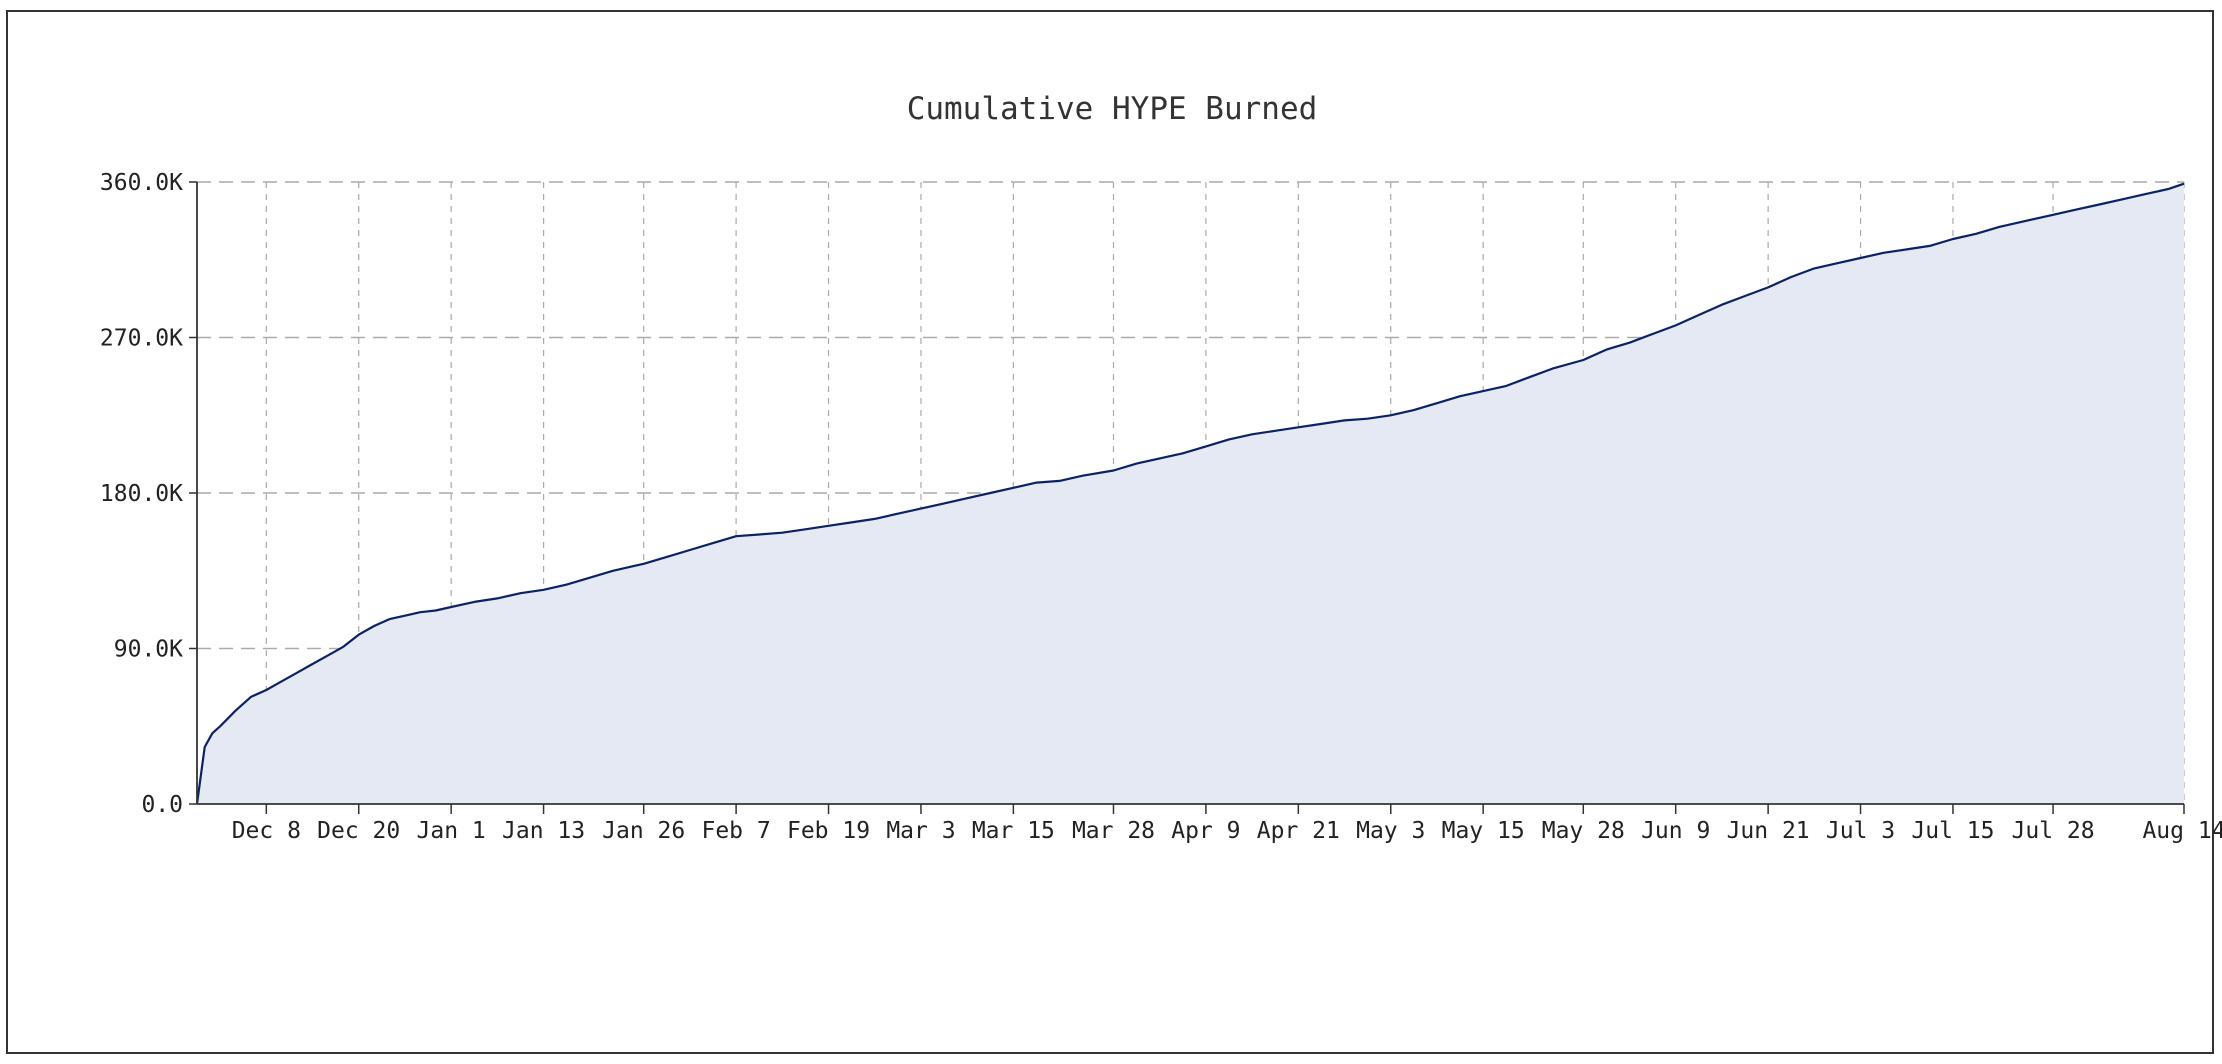 The width and height of the screenshot is (2222, 1064). I want to click on x-tick-label: Jan 1, so click(451, 831).